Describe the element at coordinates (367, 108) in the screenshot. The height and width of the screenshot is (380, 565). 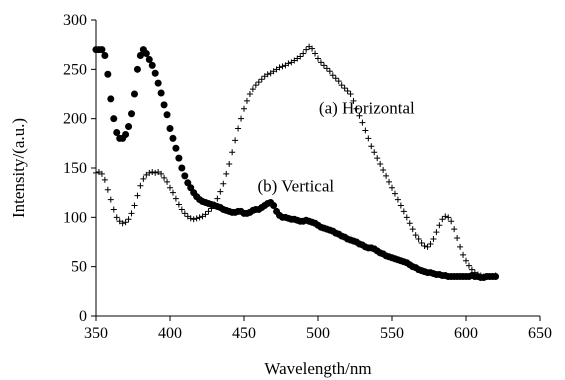
I see `annotation-label: (a) Horizontal` at that location.